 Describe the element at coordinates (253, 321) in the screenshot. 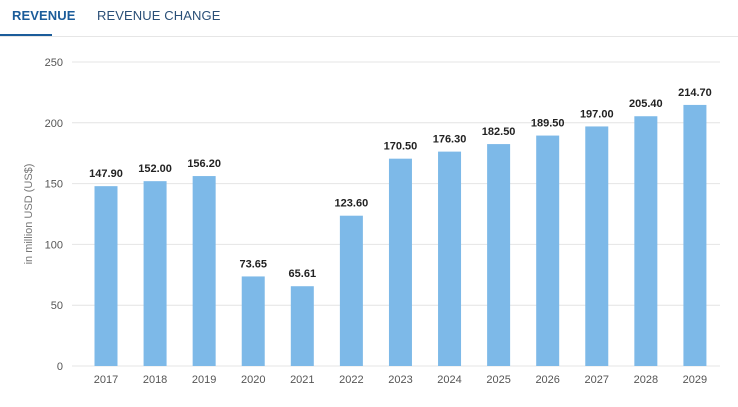

I see `bar-2020` at that location.